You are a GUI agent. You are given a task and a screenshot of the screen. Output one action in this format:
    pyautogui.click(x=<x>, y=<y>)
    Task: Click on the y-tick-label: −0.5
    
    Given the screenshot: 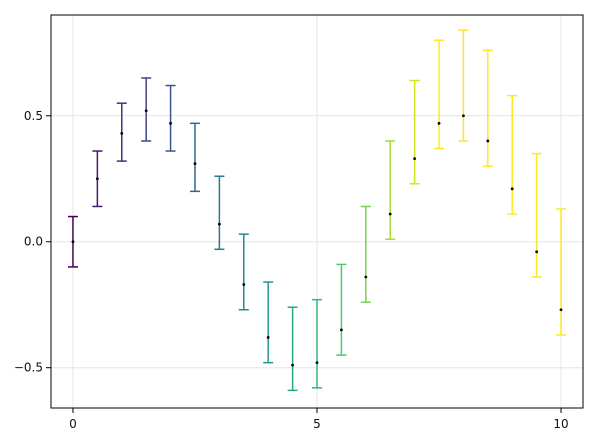 What is the action you would take?
    pyautogui.click(x=28, y=368)
    